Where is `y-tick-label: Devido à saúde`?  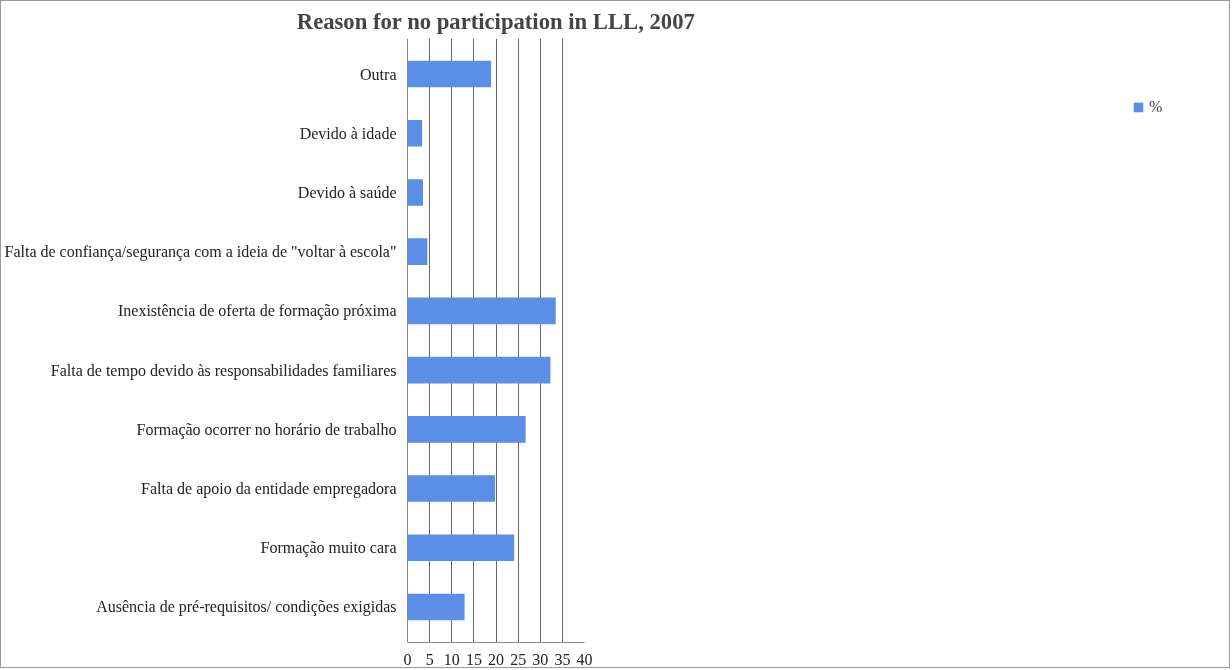
y-tick-label: Devido à saúde is located at coordinates (347, 192).